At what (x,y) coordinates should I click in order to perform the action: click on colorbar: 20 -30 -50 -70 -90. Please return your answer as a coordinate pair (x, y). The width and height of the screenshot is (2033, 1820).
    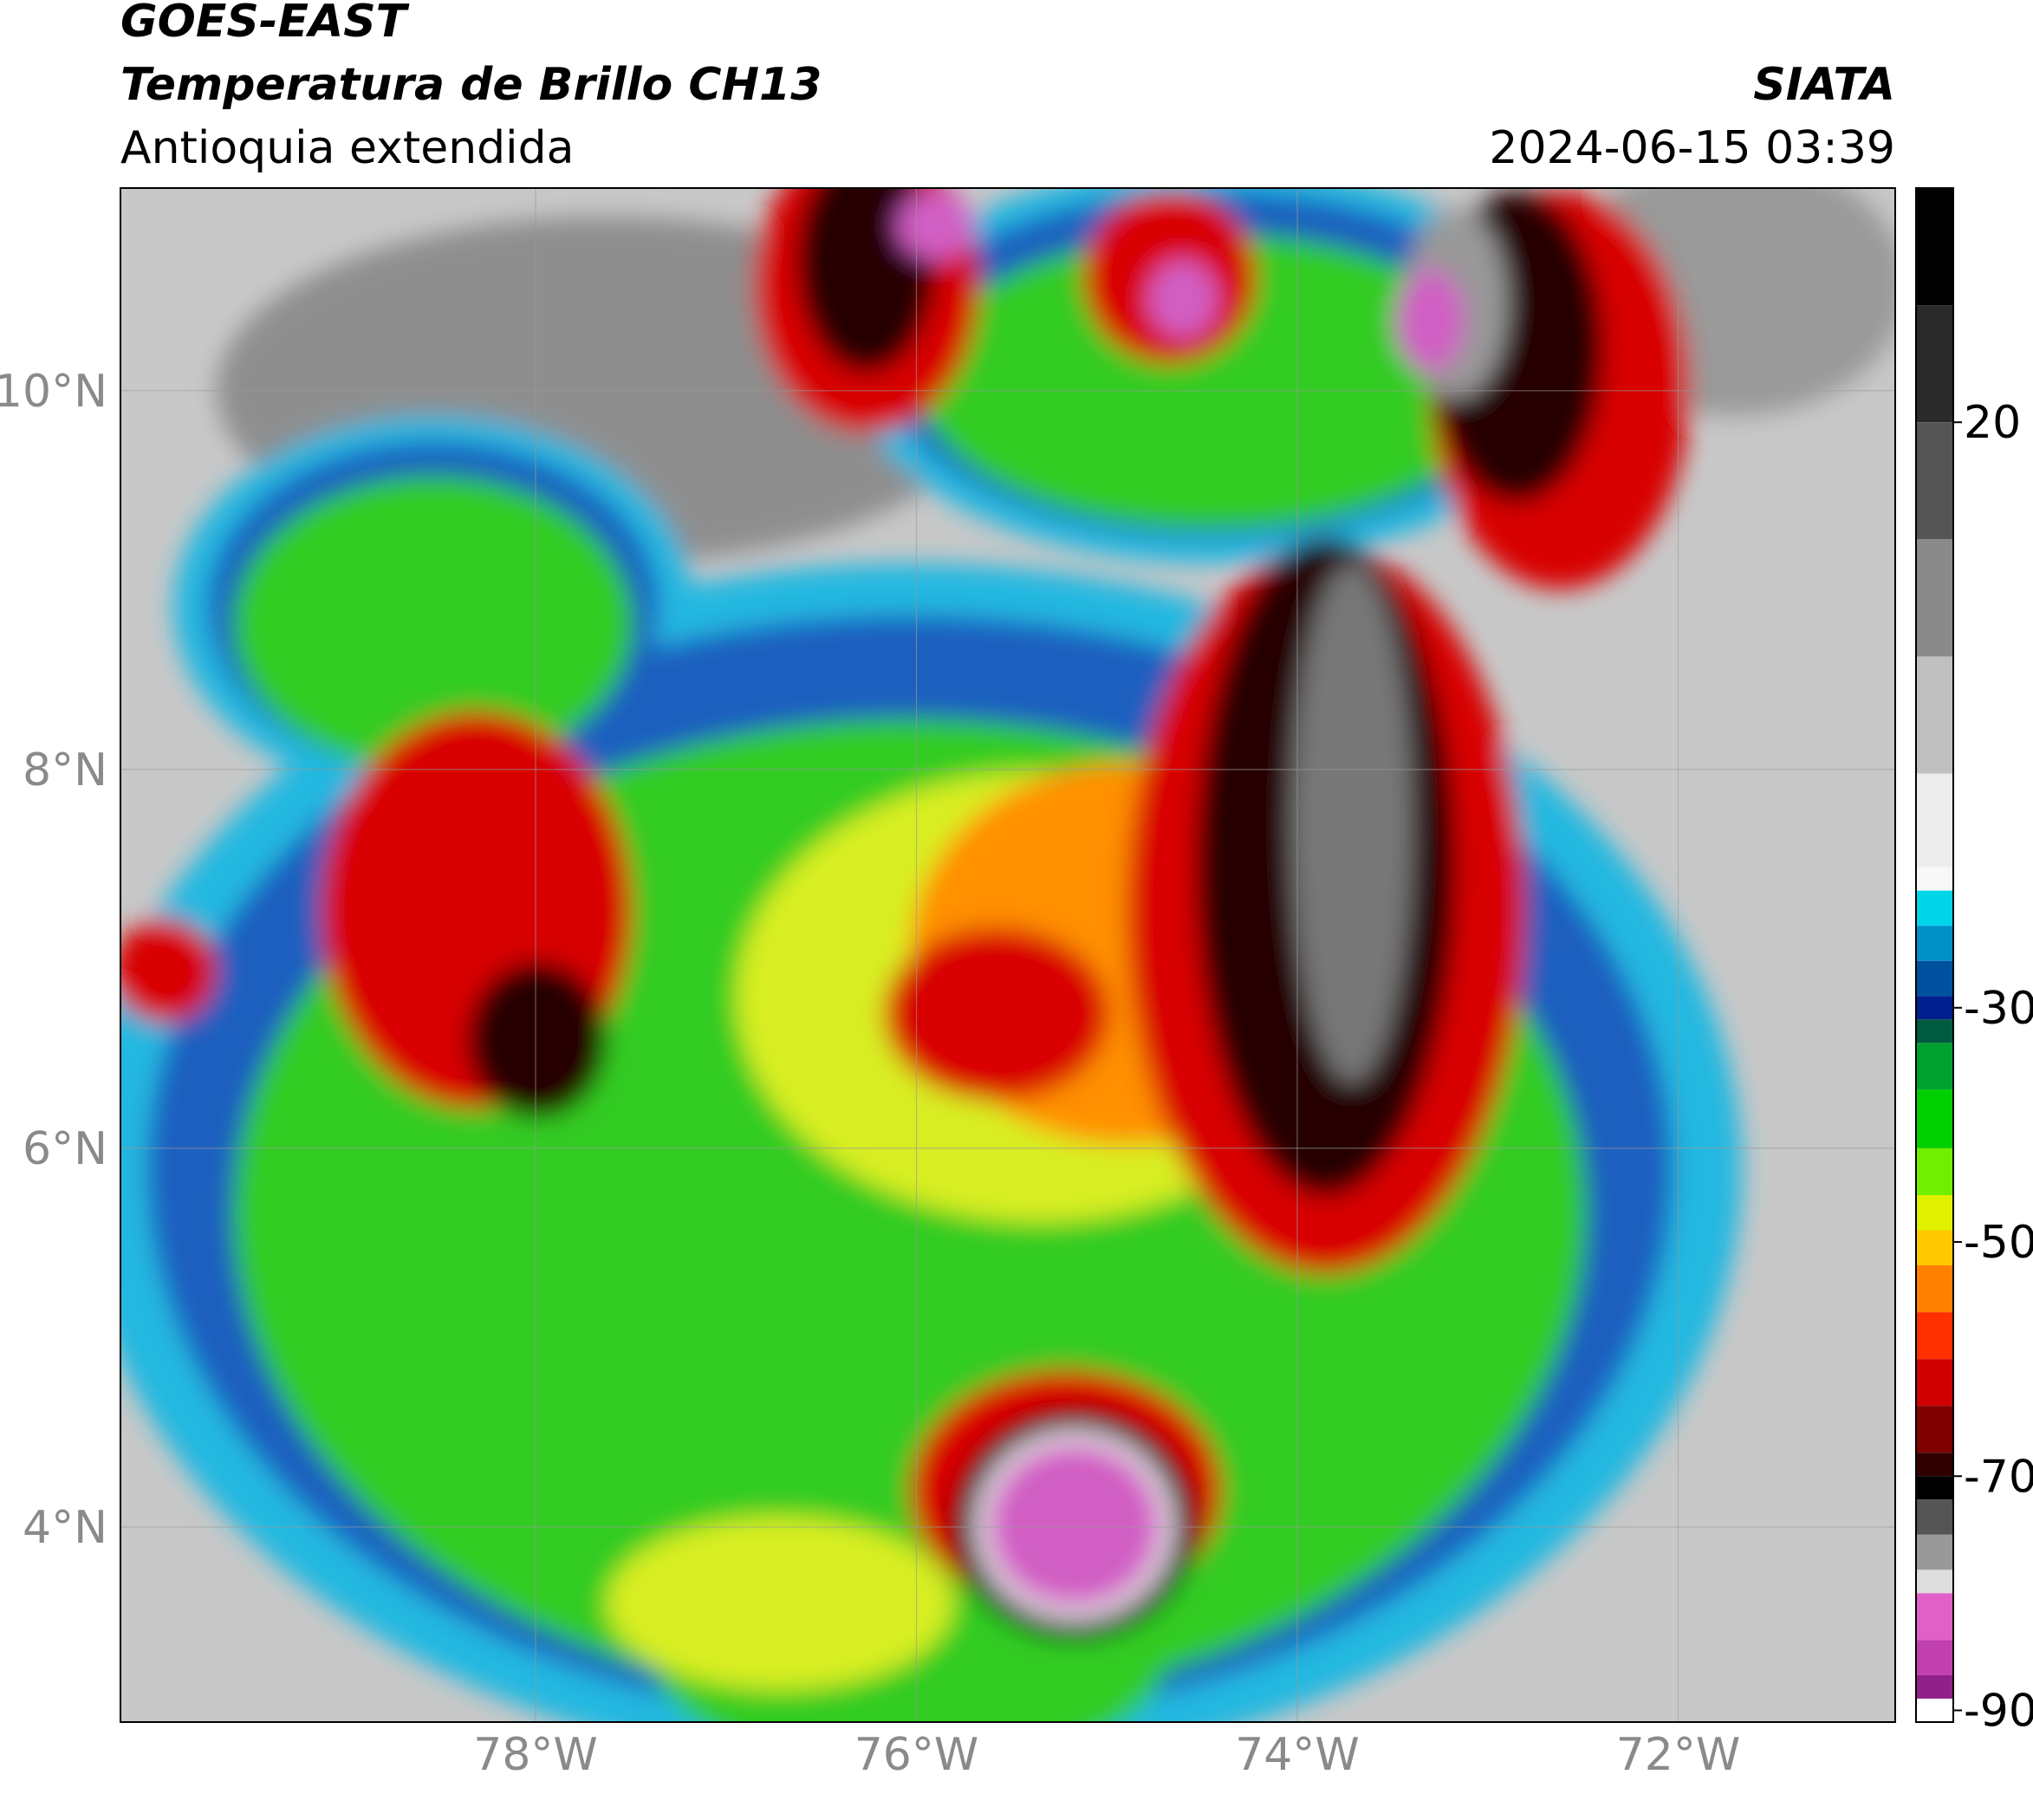
    Looking at the image, I should click on (1974, 962).